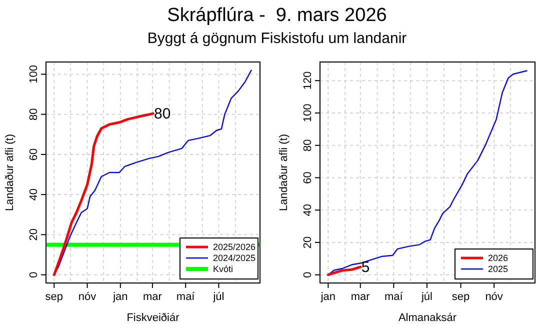 This screenshot has height=333, width=555. Describe the element at coordinates (234, 247) in the screenshot. I see `legend-label: 2025/2026` at that location.